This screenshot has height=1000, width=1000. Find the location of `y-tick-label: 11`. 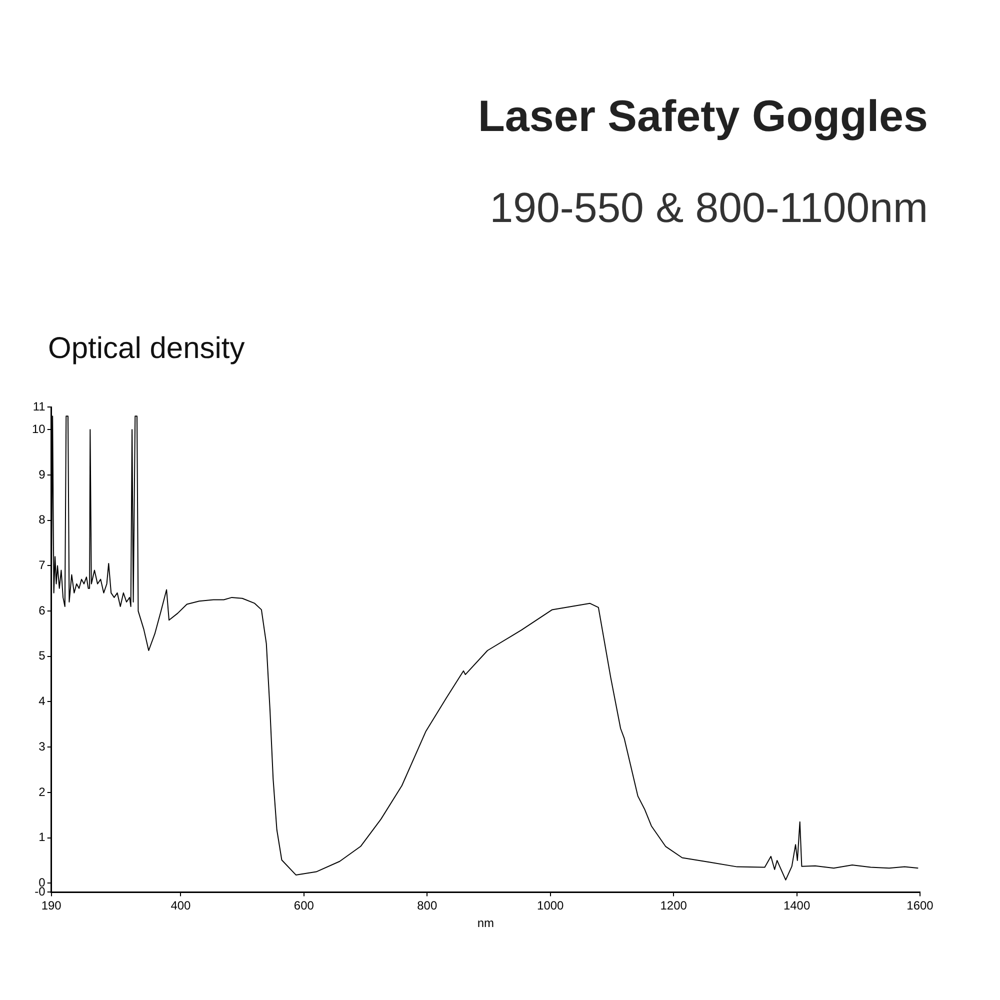

y-tick-label: 11 is located at coordinates (39, 406).